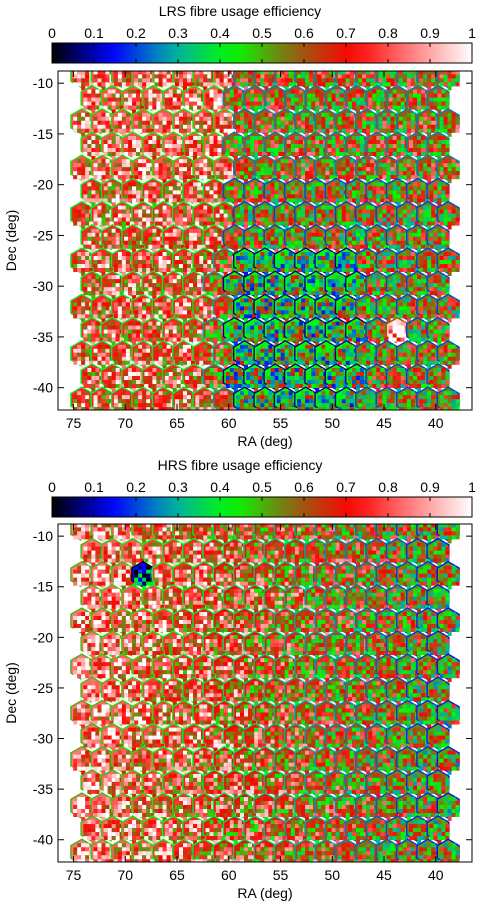 Image resolution: width=480 pixels, height=911 pixels. I want to click on x-tick-label: 55, so click(281, 875).